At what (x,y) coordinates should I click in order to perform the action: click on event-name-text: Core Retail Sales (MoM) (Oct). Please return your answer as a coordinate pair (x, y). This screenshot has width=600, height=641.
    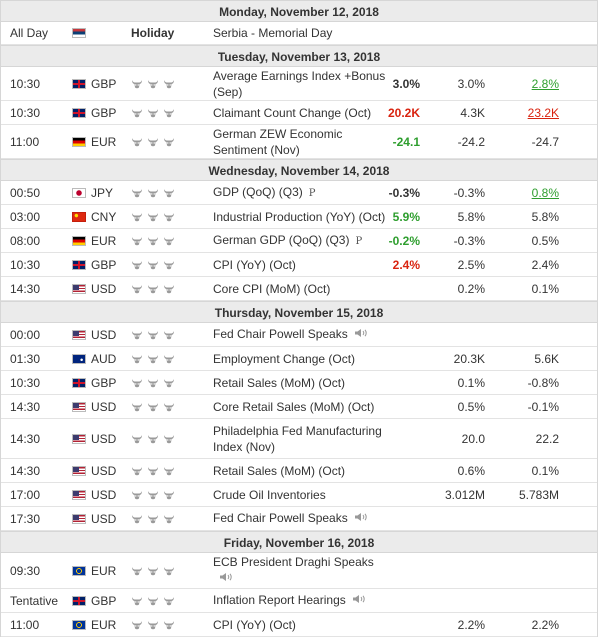
    Looking at the image, I should click on (294, 406).